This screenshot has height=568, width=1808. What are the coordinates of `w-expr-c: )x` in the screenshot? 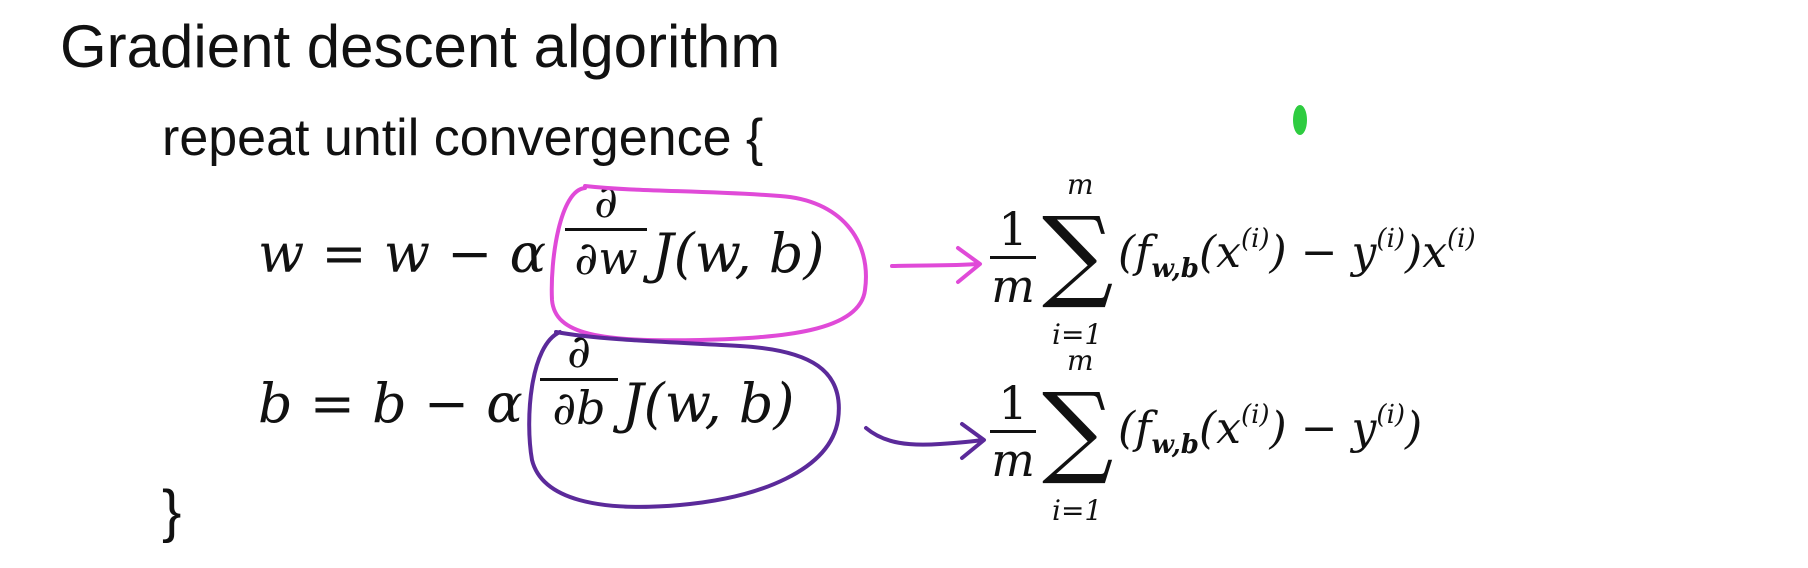 It's located at (1426, 252).